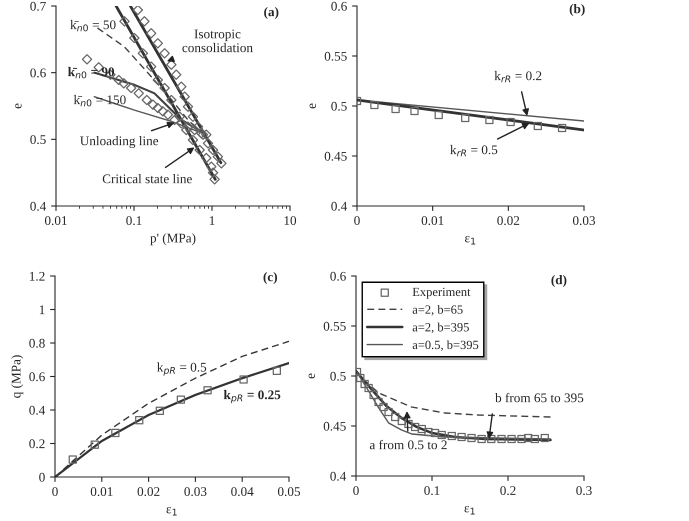 This screenshot has width=689, height=521. I want to click on y-tick-label: 0.7, so click(38, 6).